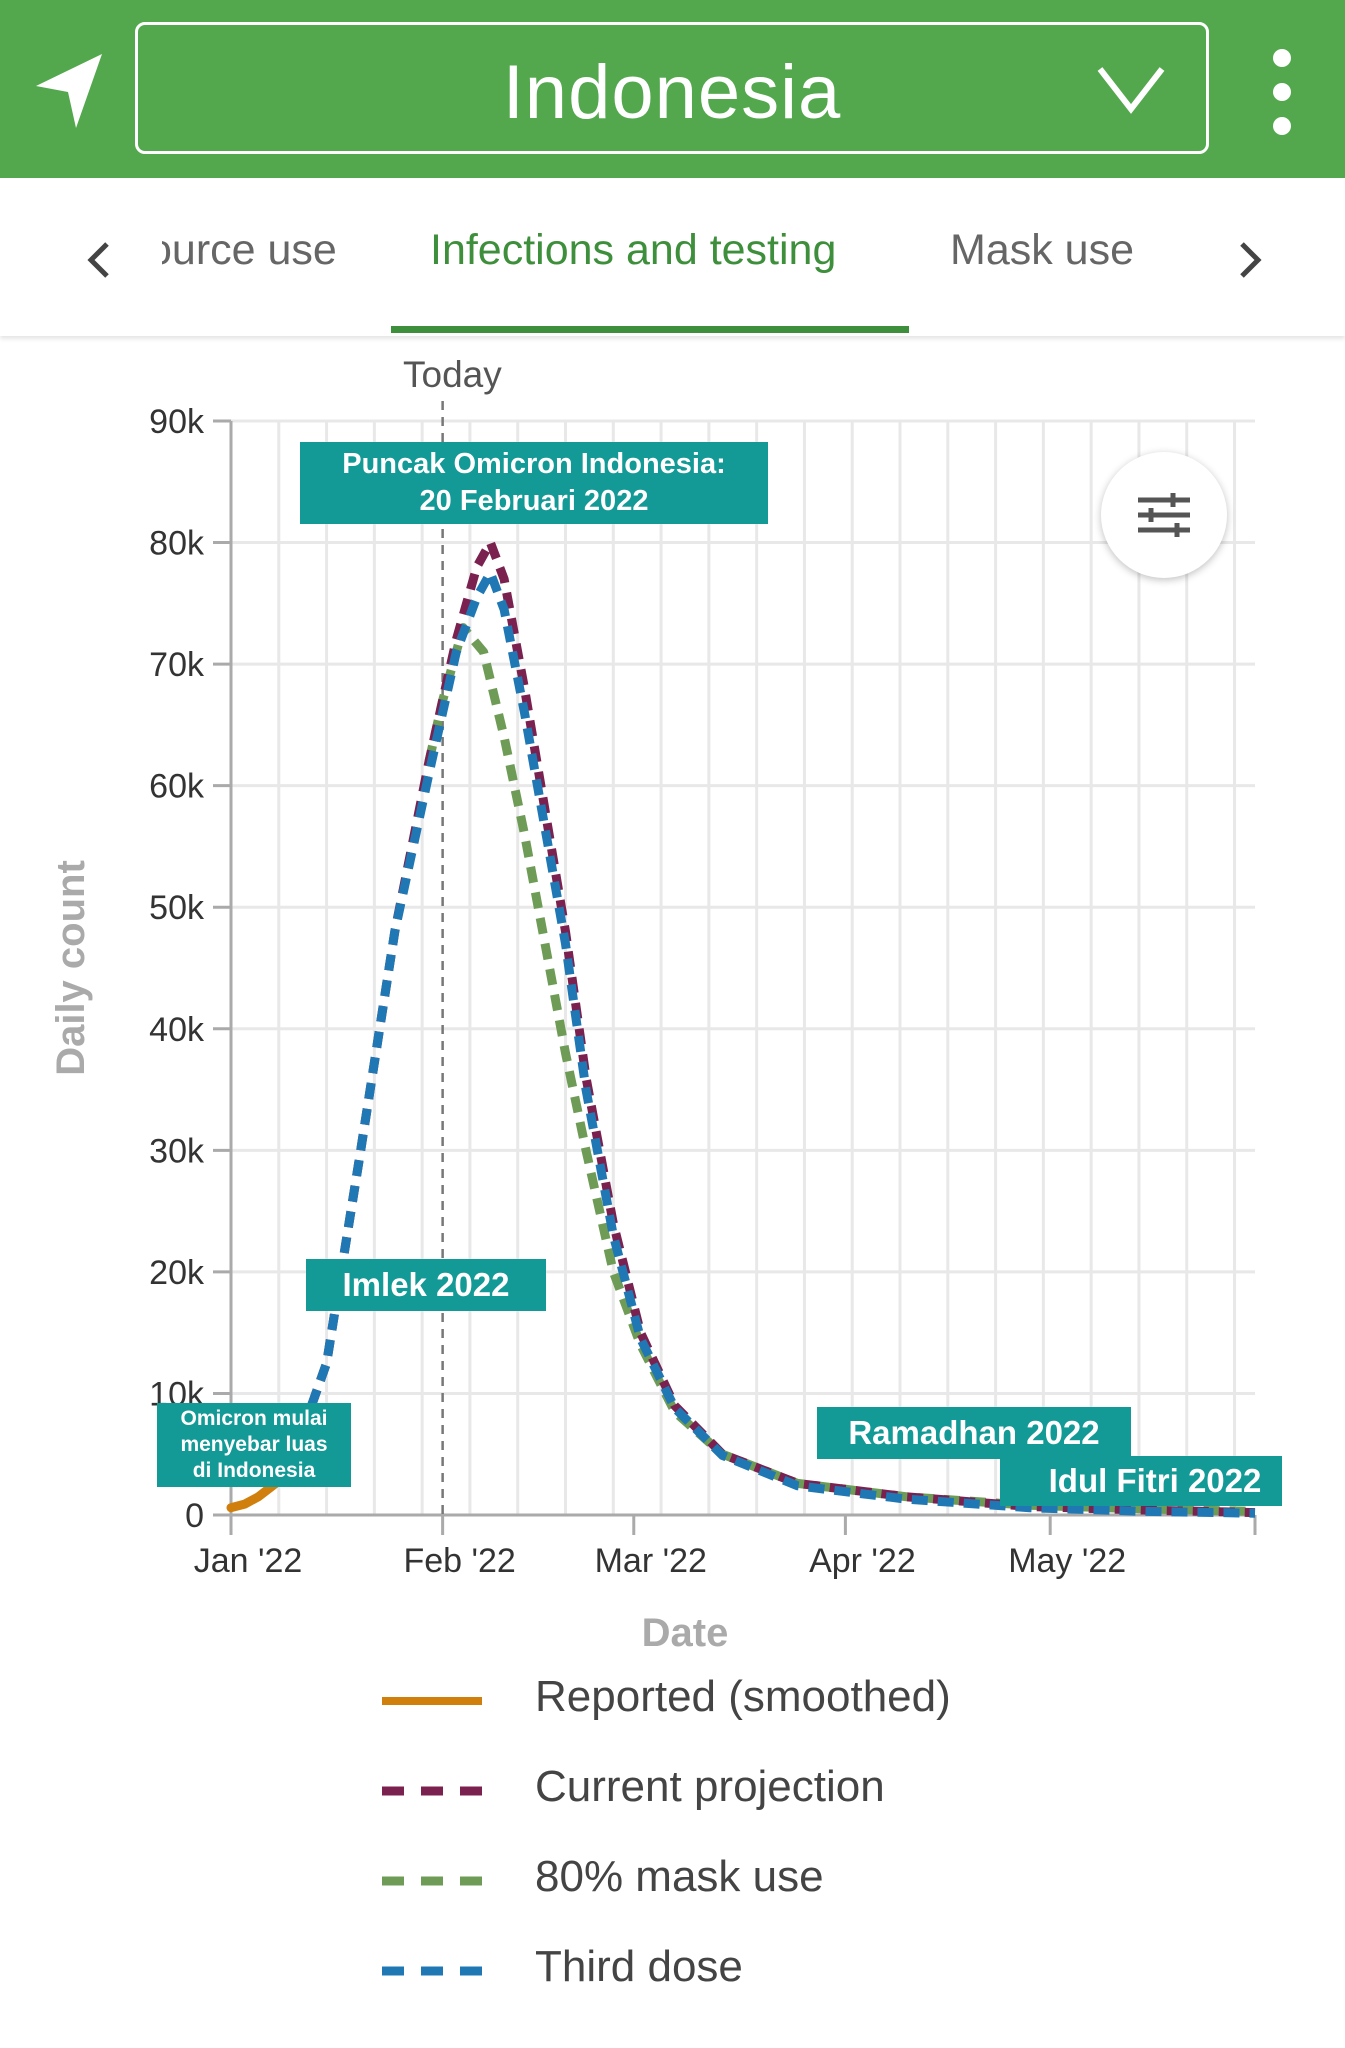  I want to click on annotation-omicron-peak-line1: Puncak Omicron Indonesia:, so click(534, 464).